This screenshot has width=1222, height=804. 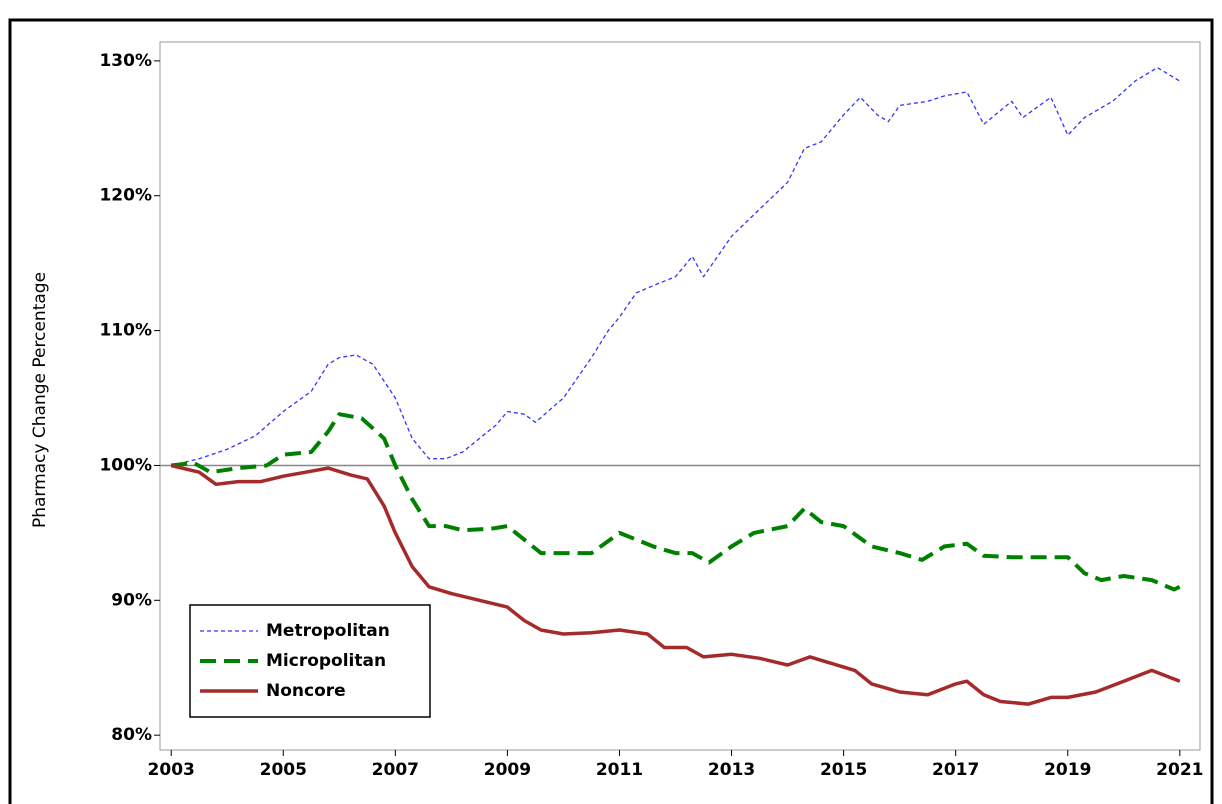 What do you see at coordinates (619, 770) in the screenshot?
I see `x-tick-label: 2011` at bounding box center [619, 770].